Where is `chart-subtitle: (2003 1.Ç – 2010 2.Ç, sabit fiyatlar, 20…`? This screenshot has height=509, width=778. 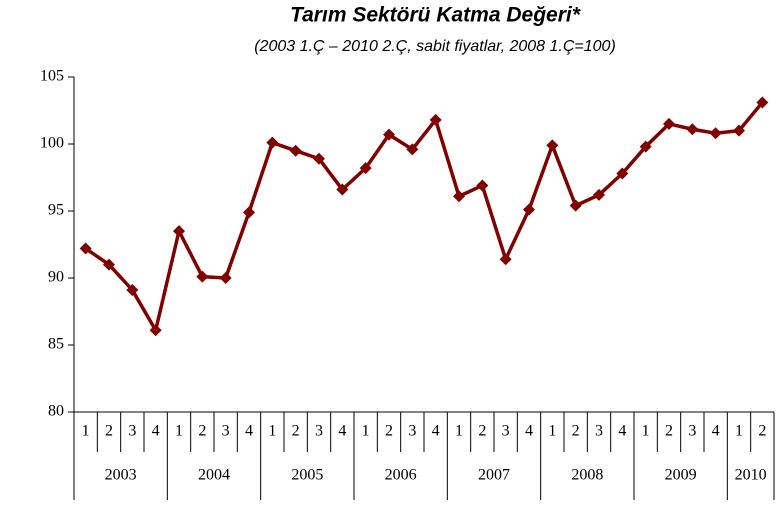
chart-subtitle: (2003 1.Ç – 2010 2.Ç, sabit fiyatlar, 20… is located at coordinates (435, 46).